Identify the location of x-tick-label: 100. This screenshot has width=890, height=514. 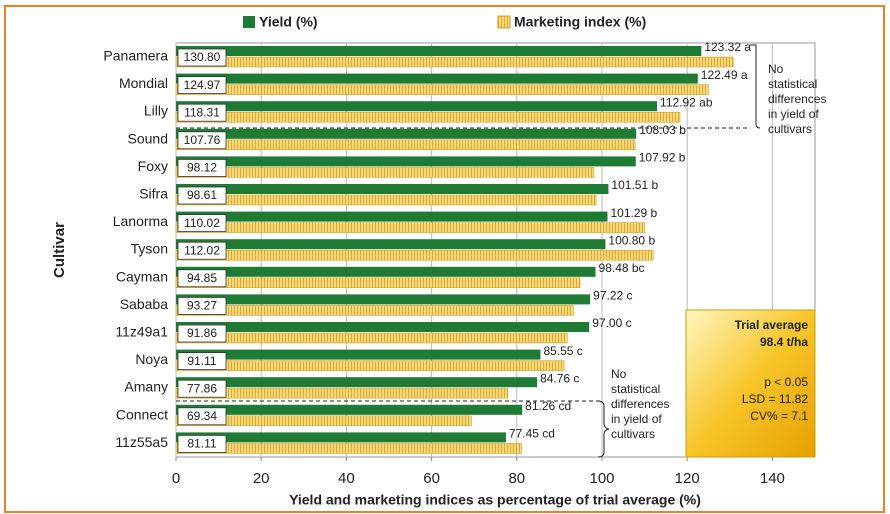
(601, 478).